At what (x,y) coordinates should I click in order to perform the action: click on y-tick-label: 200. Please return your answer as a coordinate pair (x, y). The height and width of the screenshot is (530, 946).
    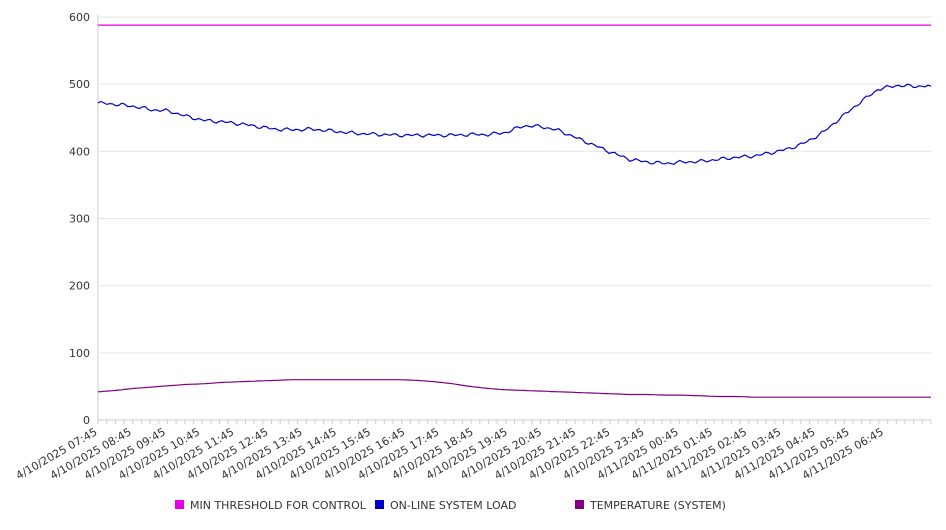
    Looking at the image, I should click on (79, 286).